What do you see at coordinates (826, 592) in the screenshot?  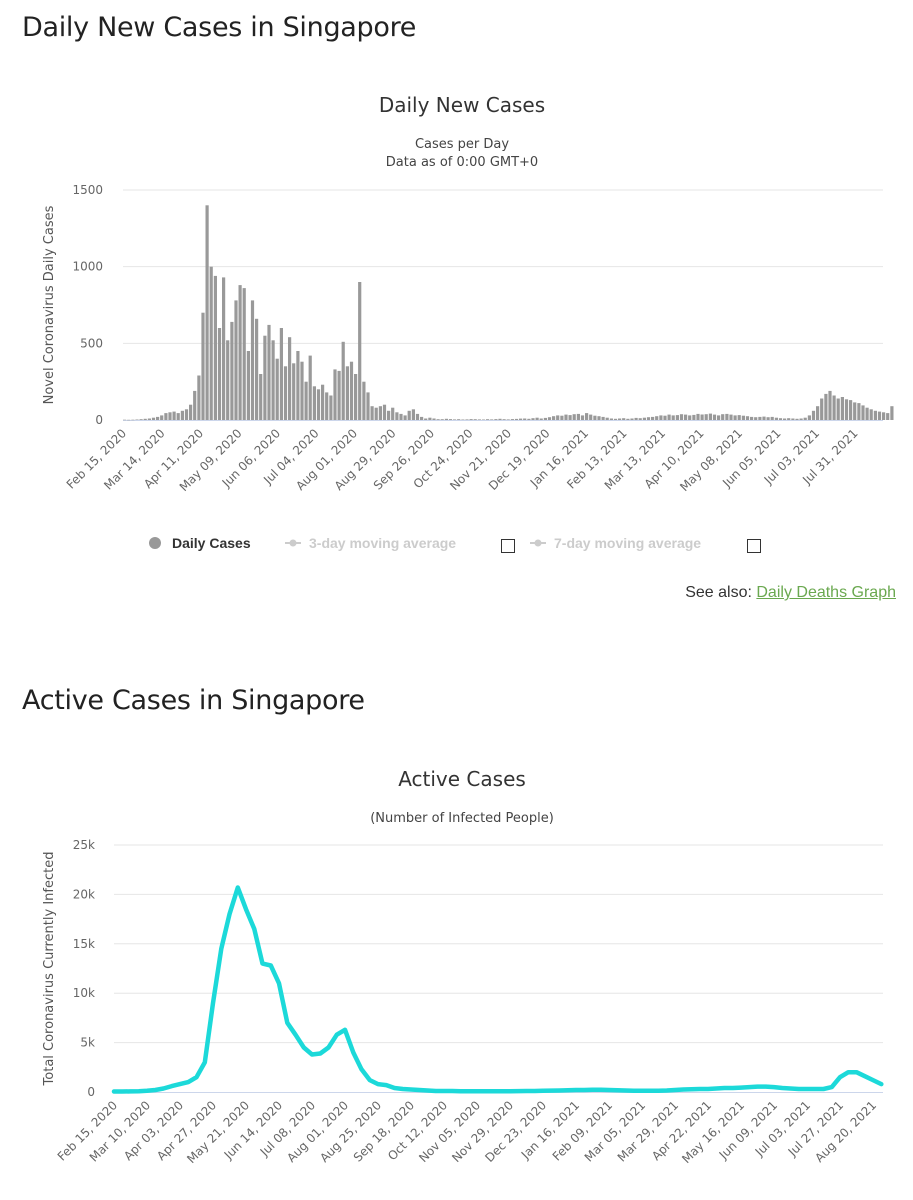 I see `daily-deaths-graph-link: Daily Deaths Graph` at bounding box center [826, 592].